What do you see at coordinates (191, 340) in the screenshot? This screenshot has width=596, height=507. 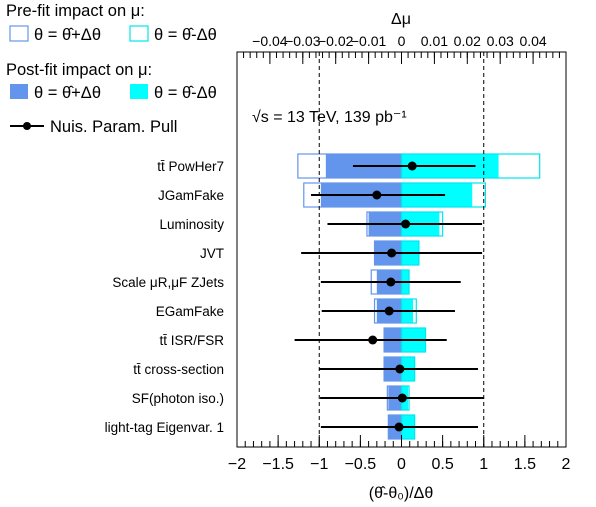 I see `category-label: tt̄ ISR/FSR` at bounding box center [191, 340].